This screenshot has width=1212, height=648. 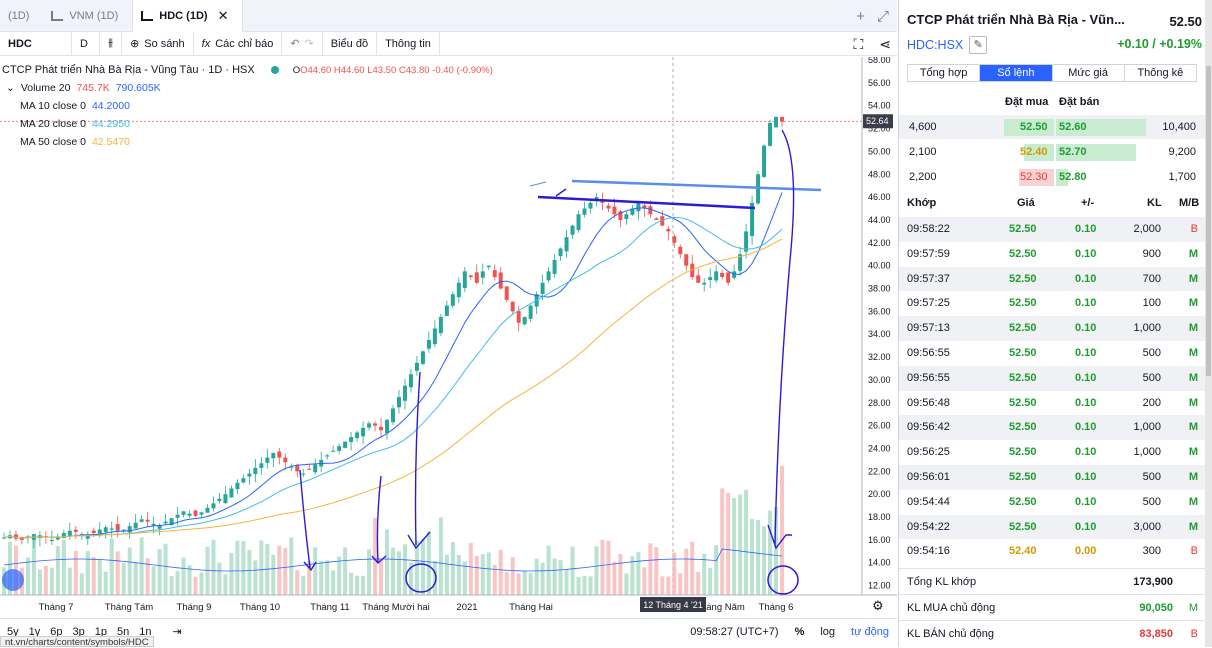 What do you see at coordinates (870, 631) in the screenshot?
I see `auto-toggle: tự động` at bounding box center [870, 631].